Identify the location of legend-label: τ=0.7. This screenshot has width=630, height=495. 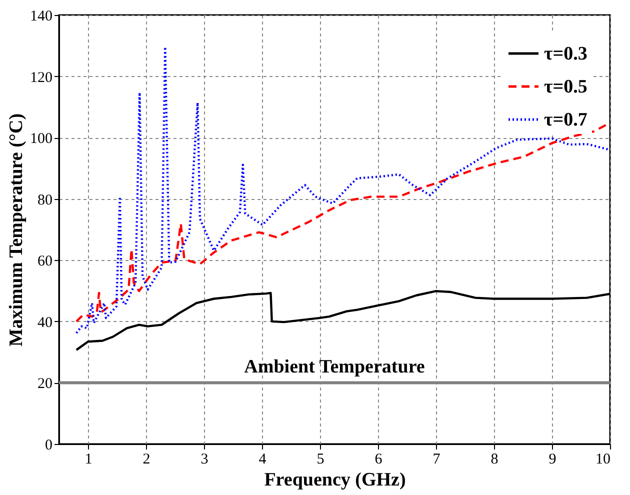
(566, 120).